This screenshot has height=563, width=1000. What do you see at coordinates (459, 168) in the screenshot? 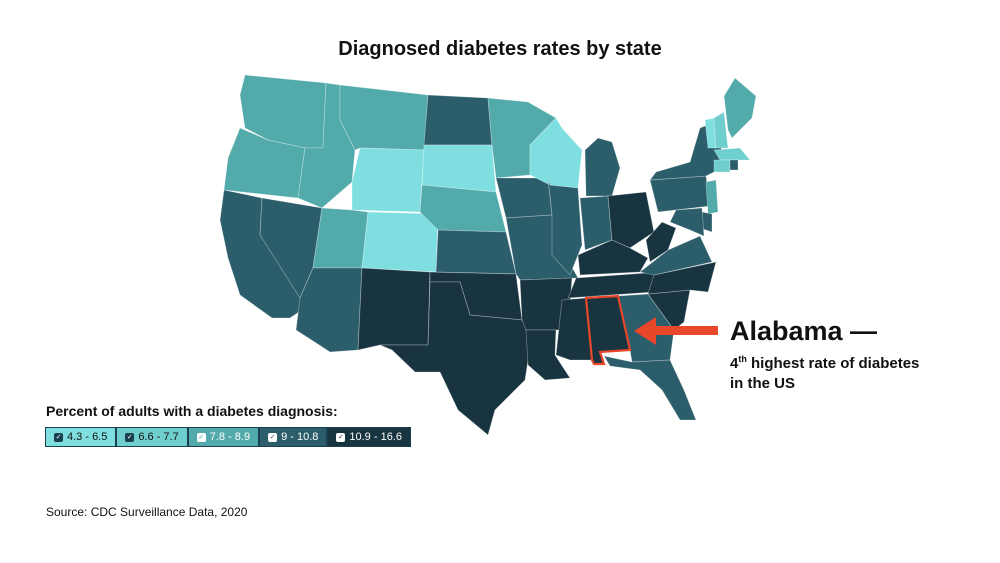
I see `state-south-dakota` at bounding box center [459, 168].